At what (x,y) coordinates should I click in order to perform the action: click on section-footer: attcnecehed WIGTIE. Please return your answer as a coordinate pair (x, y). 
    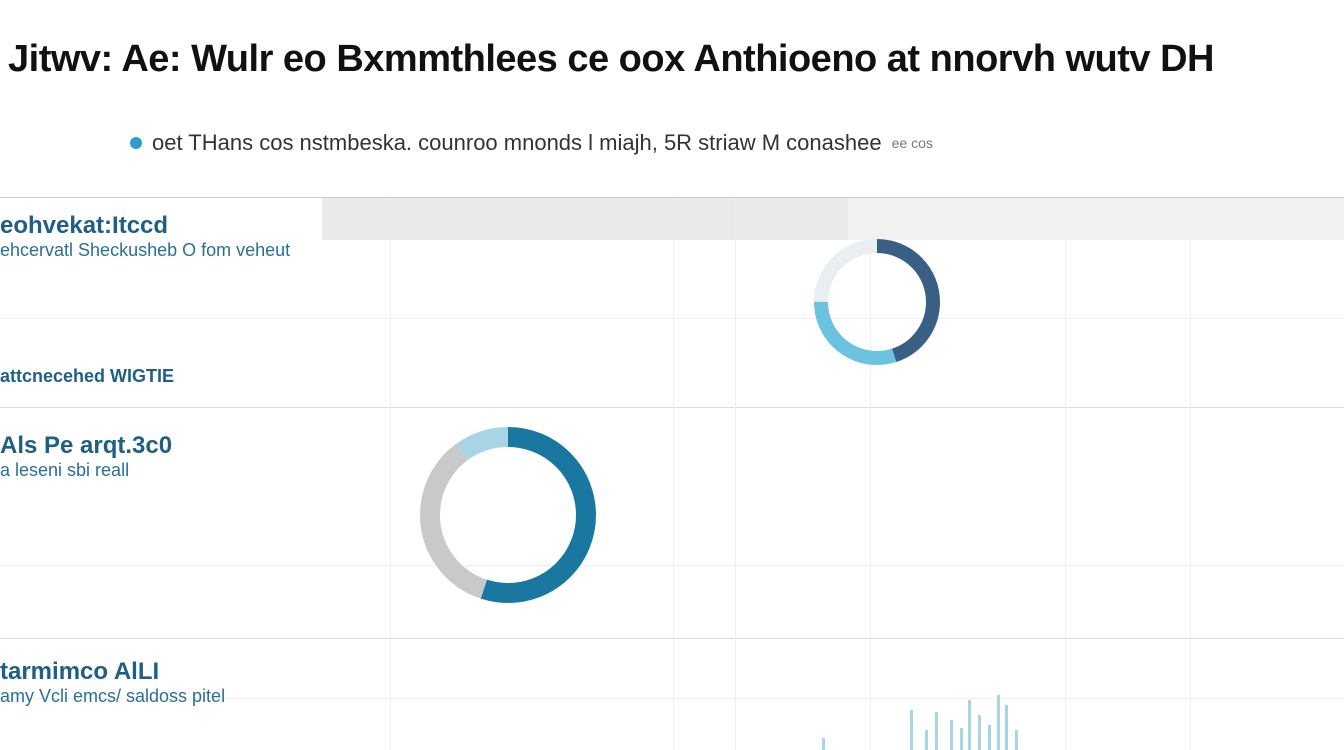
    Looking at the image, I should click on (87, 376).